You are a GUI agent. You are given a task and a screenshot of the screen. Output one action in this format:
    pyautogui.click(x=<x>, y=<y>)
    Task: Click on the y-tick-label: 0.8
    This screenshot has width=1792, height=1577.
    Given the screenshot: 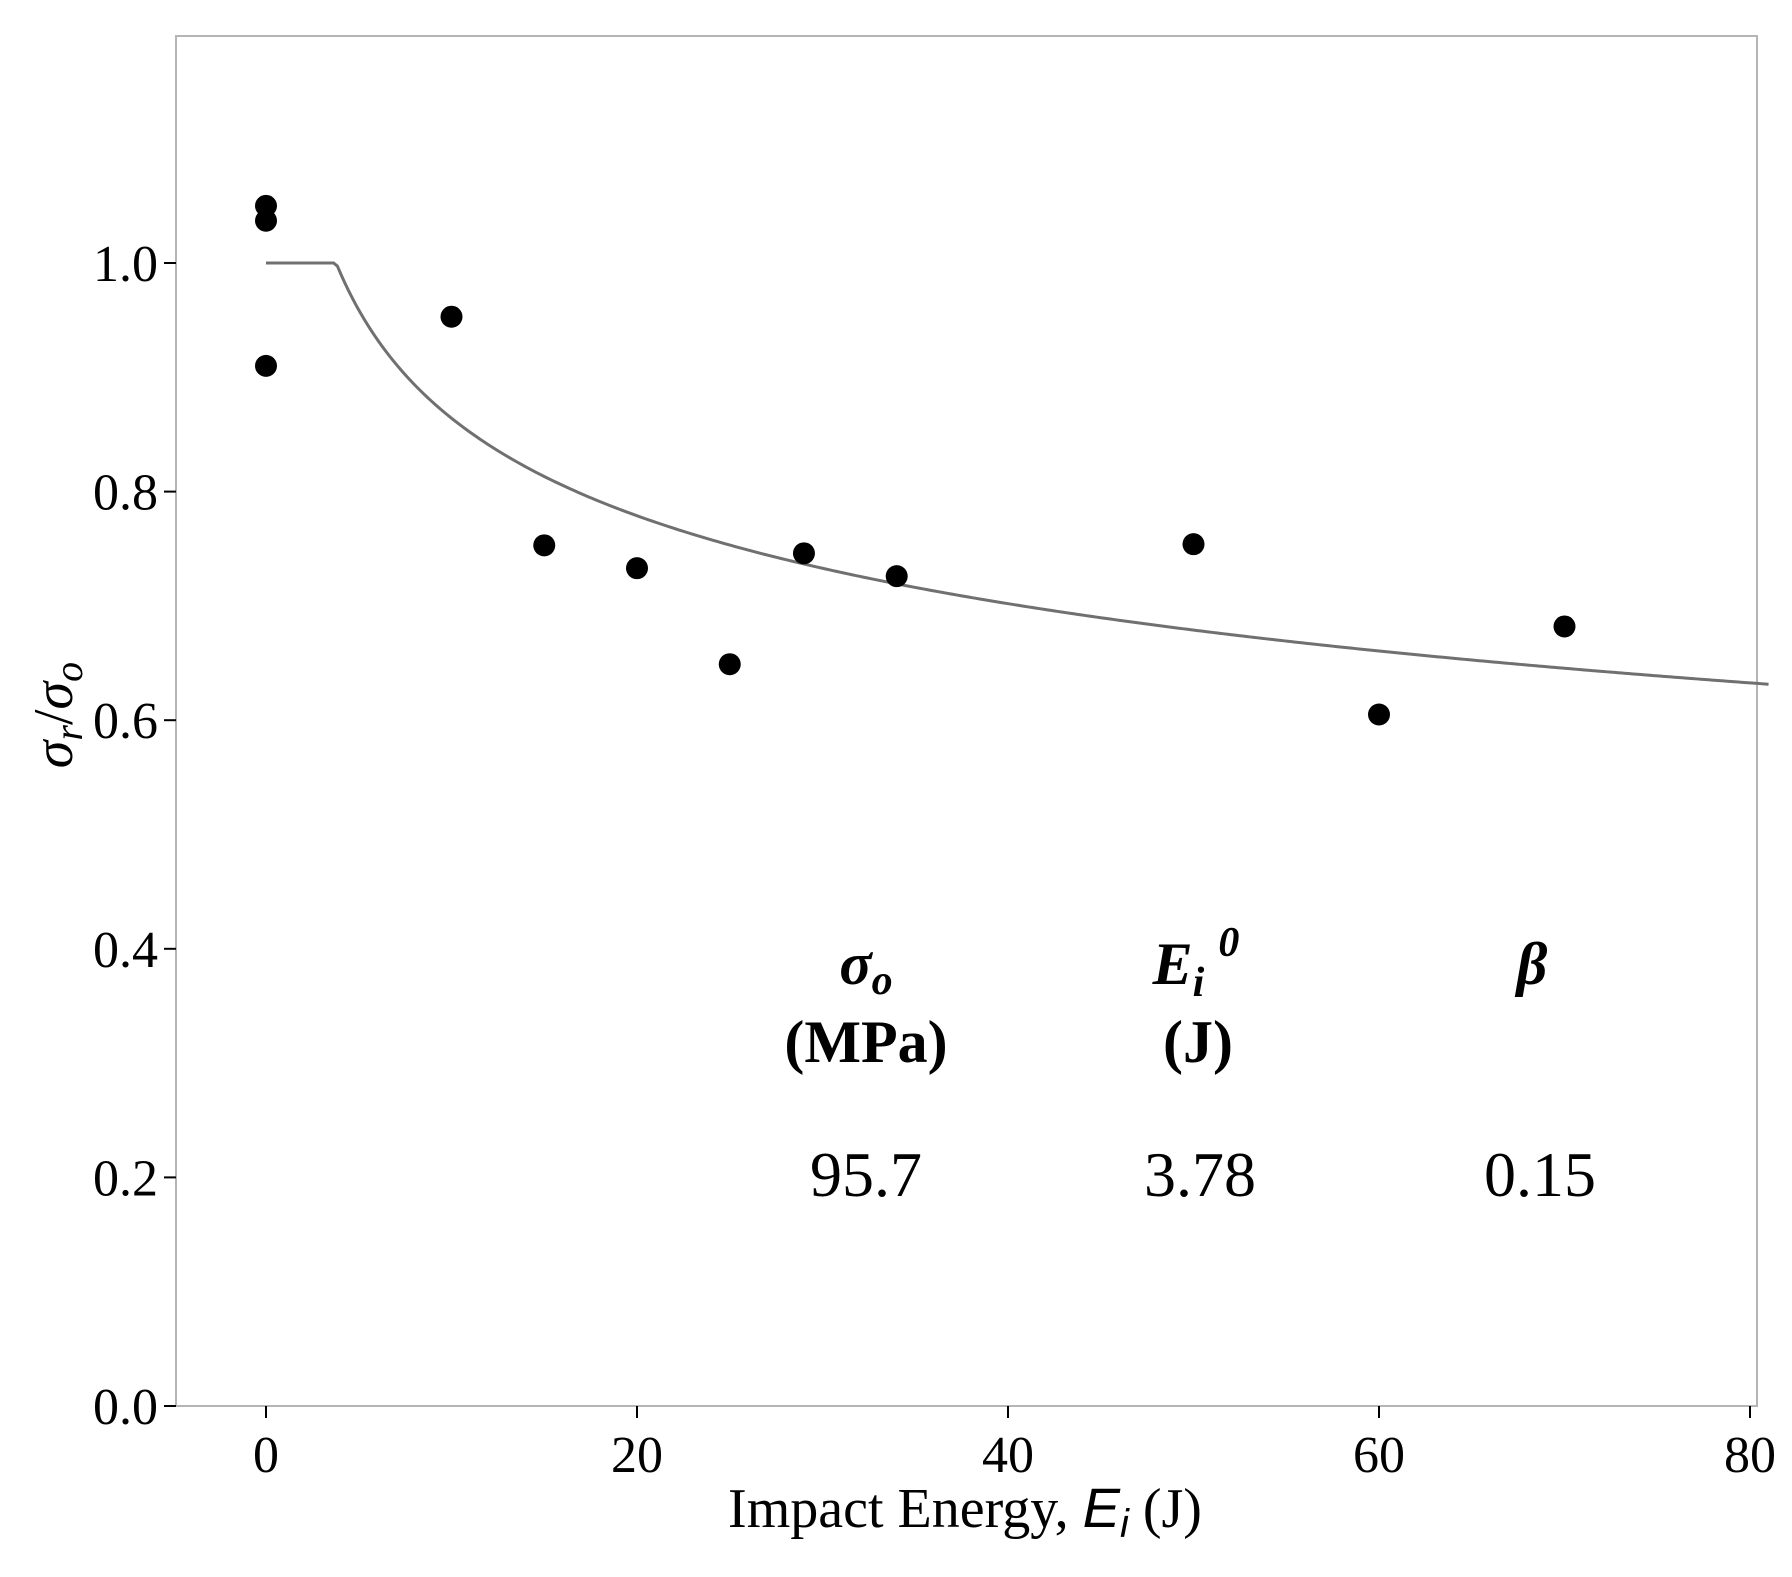 What is the action you would take?
    pyautogui.click(x=125, y=493)
    